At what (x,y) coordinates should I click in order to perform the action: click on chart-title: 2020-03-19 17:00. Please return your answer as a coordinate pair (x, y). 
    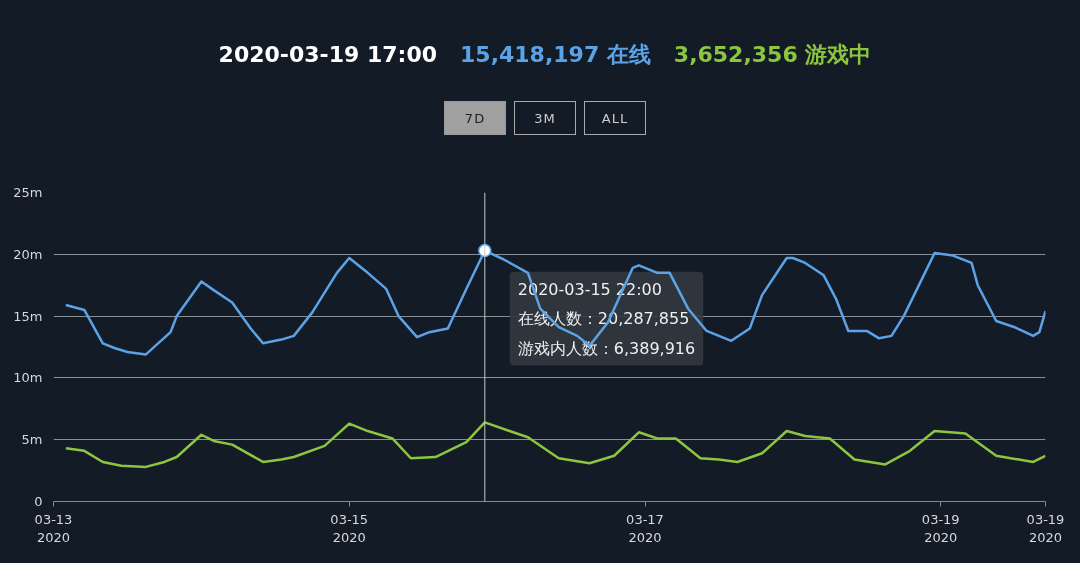
    Looking at the image, I should click on (328, 54).